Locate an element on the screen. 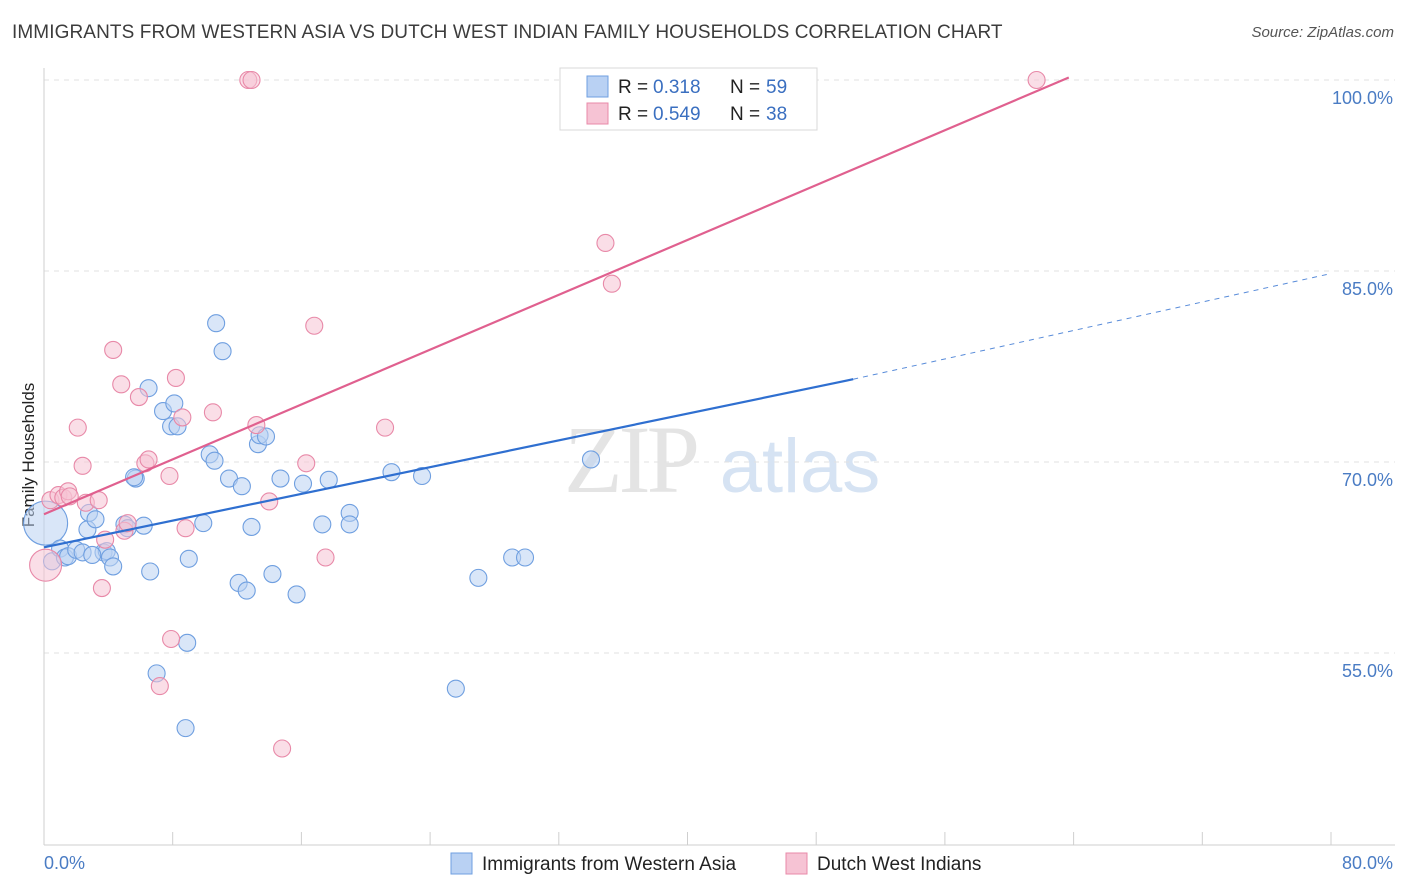 This screenshot has width=1406, height=892. series-legend-label-pink: Dutch West Indians is located at coordinates (899, 864).